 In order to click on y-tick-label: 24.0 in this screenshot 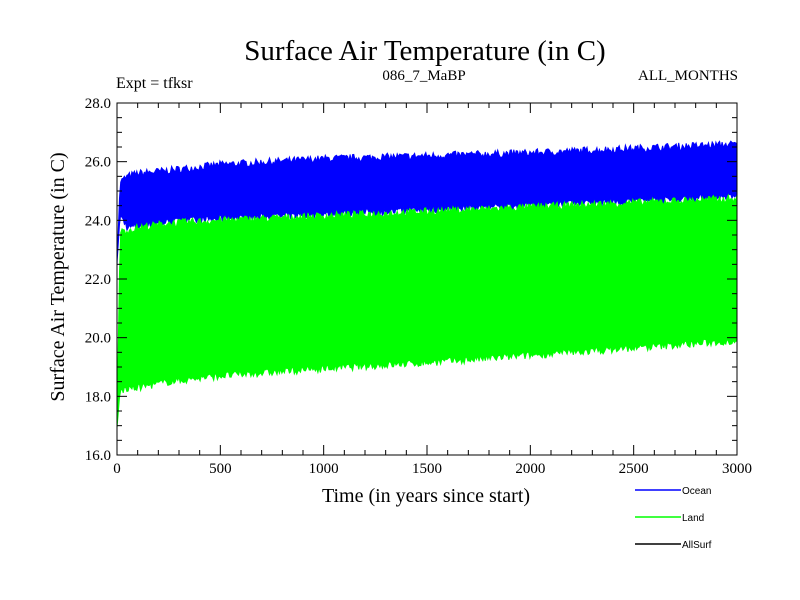, I will do `click(98, 221)`.